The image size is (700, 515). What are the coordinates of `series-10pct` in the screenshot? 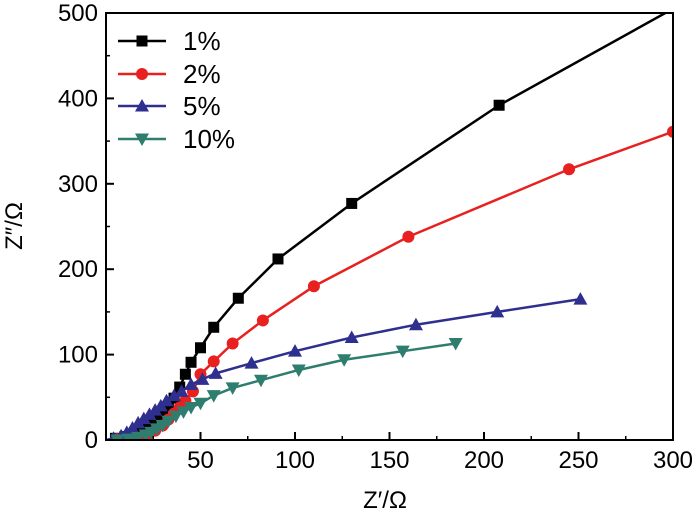 It's located at (284, 388).